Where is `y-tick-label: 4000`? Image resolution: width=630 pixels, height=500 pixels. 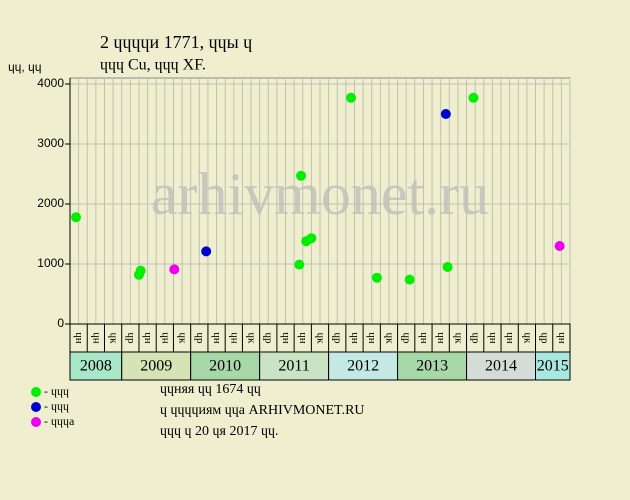 y-tick-label: 4000 is located at coordinates (50, 83).